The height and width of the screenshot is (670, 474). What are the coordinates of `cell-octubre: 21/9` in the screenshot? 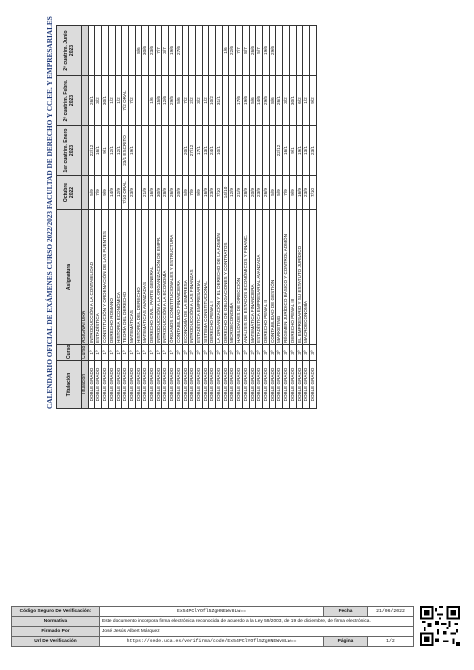 It's located at (239, 192).